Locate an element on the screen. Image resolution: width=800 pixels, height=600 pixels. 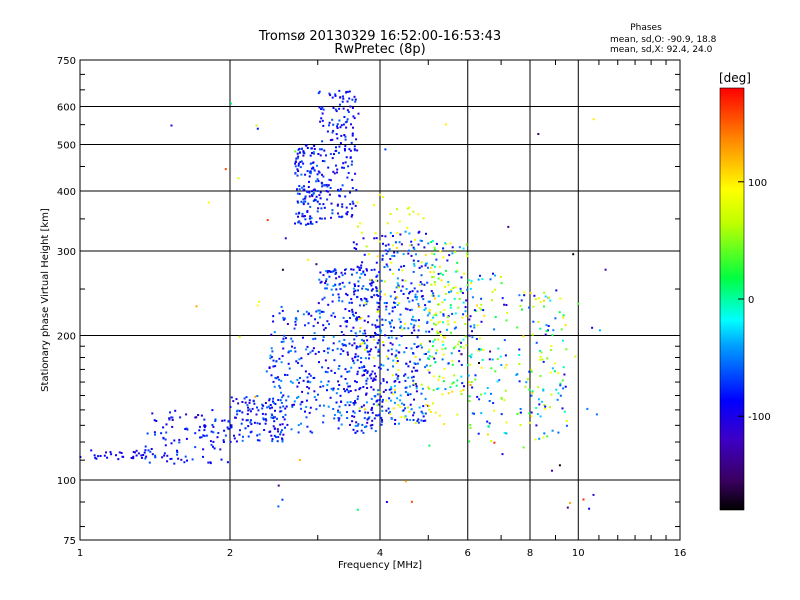
y-tick-label: 600 is located at coordinates (66, 108).